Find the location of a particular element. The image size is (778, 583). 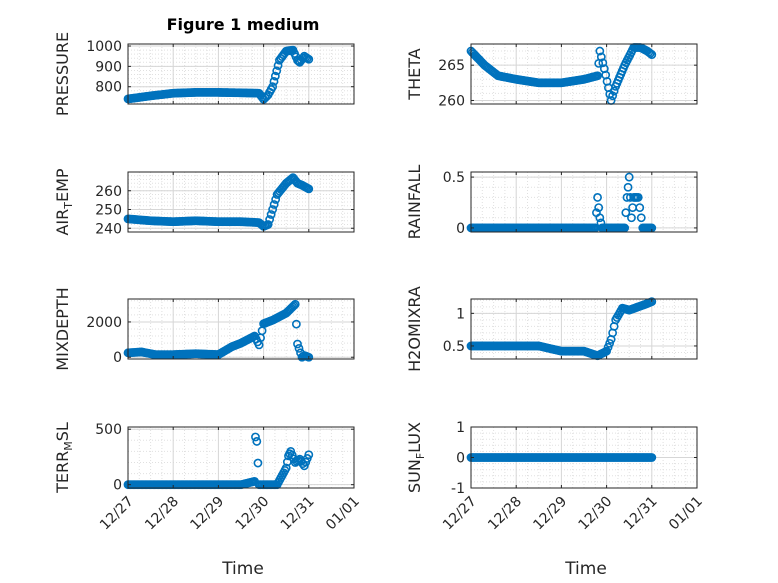

y-tick-label: 800 is located at coordinates (108, 88).